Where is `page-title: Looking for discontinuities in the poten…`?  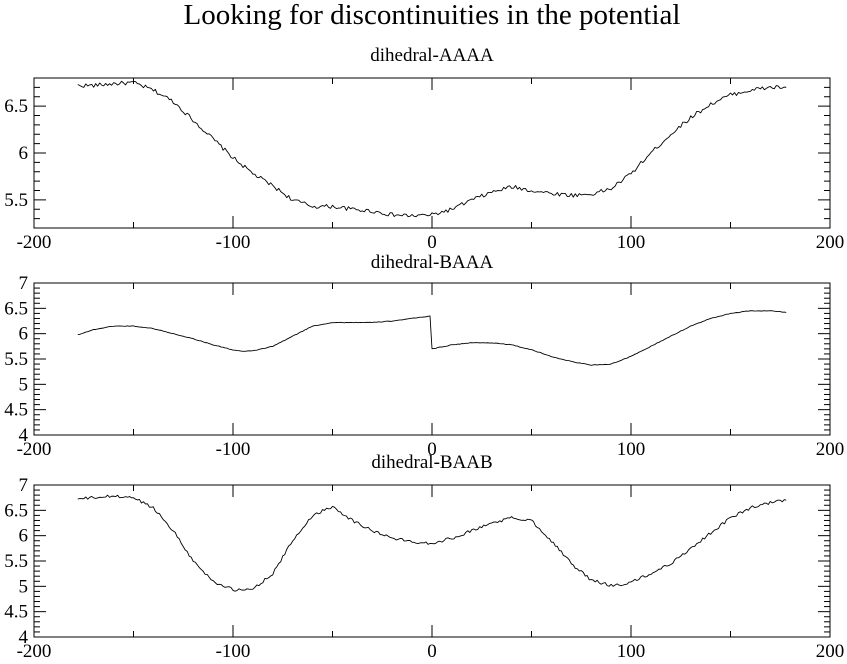
page-title: Looking for discontinuities in the poten… is located at coordinates (432, 15).